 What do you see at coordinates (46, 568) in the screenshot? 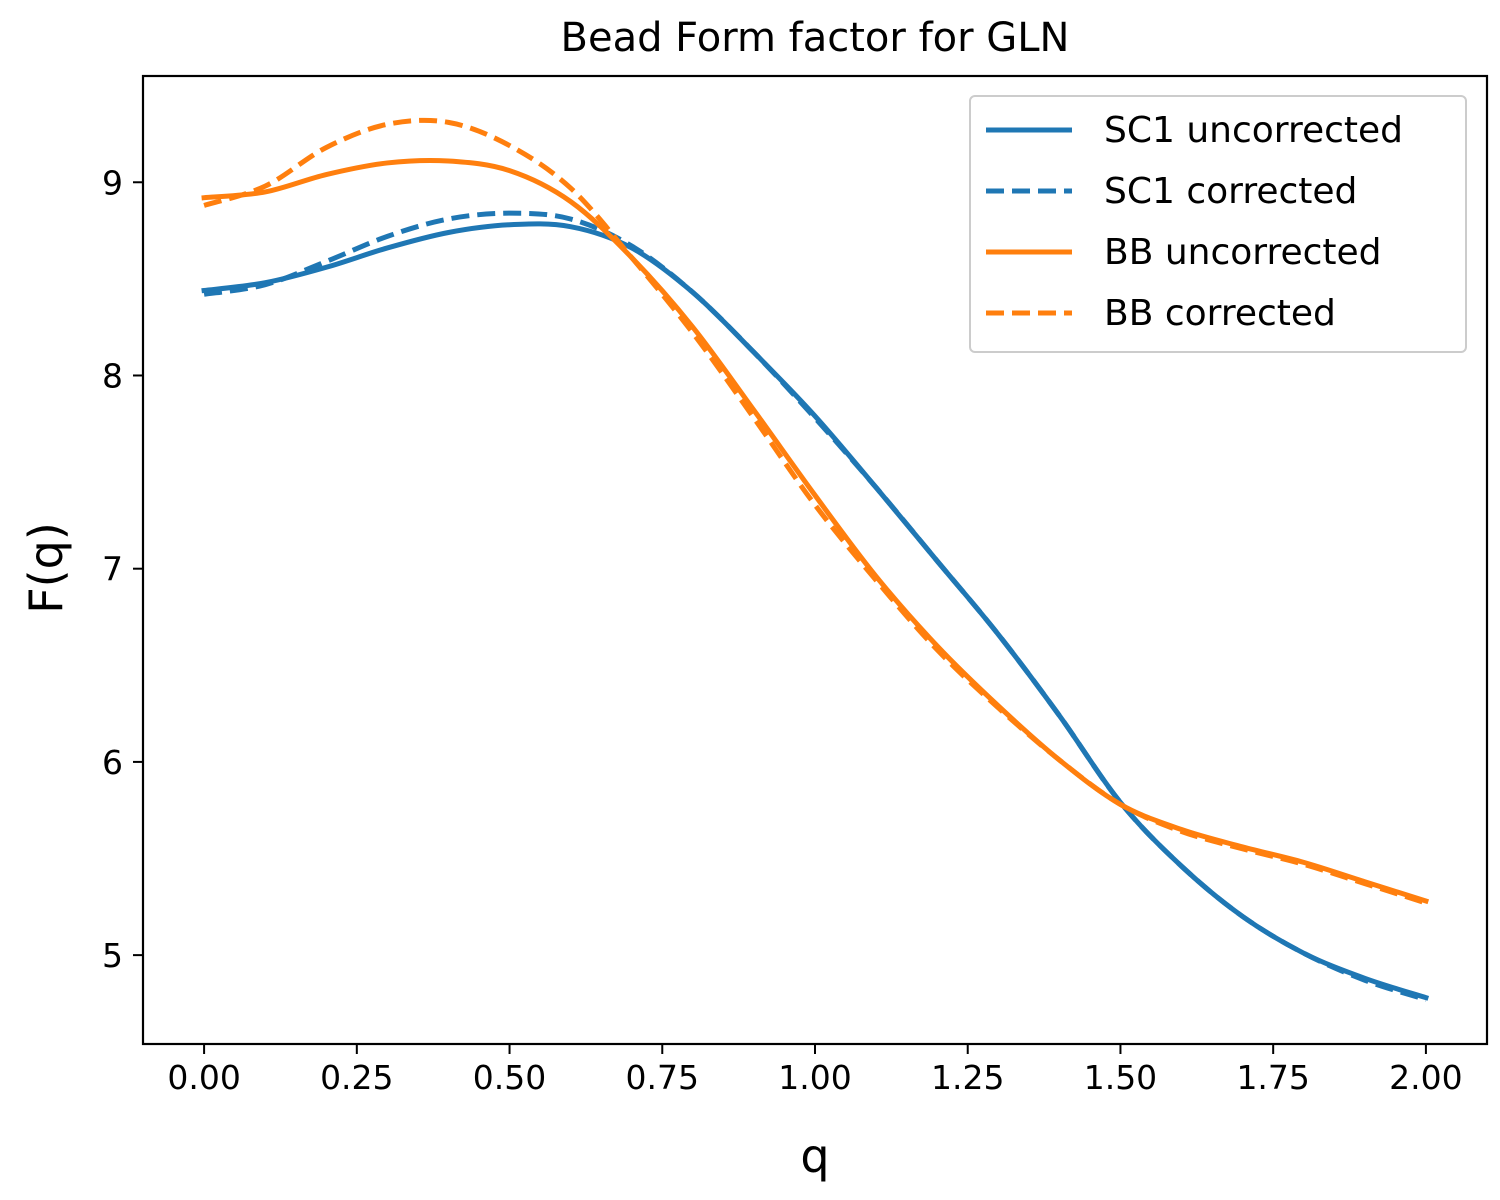
I see `y-axis-label: F(q)` at bounding box center [46, 568].